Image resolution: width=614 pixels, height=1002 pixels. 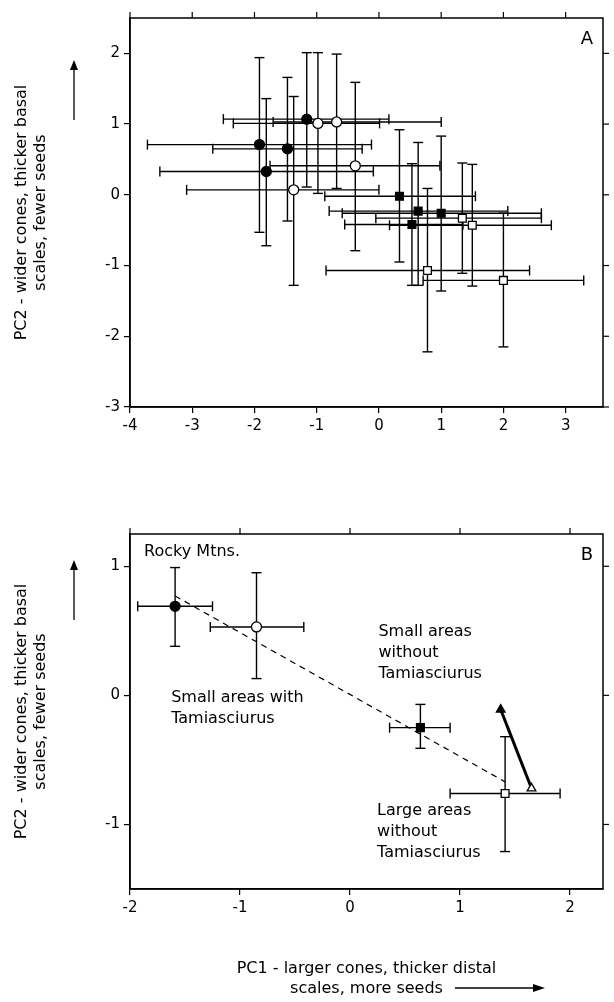 What do you see at coordinates (112, 405) in the screenshot?
I see `y-tick-label: -3` at bounding box center [112, 405].